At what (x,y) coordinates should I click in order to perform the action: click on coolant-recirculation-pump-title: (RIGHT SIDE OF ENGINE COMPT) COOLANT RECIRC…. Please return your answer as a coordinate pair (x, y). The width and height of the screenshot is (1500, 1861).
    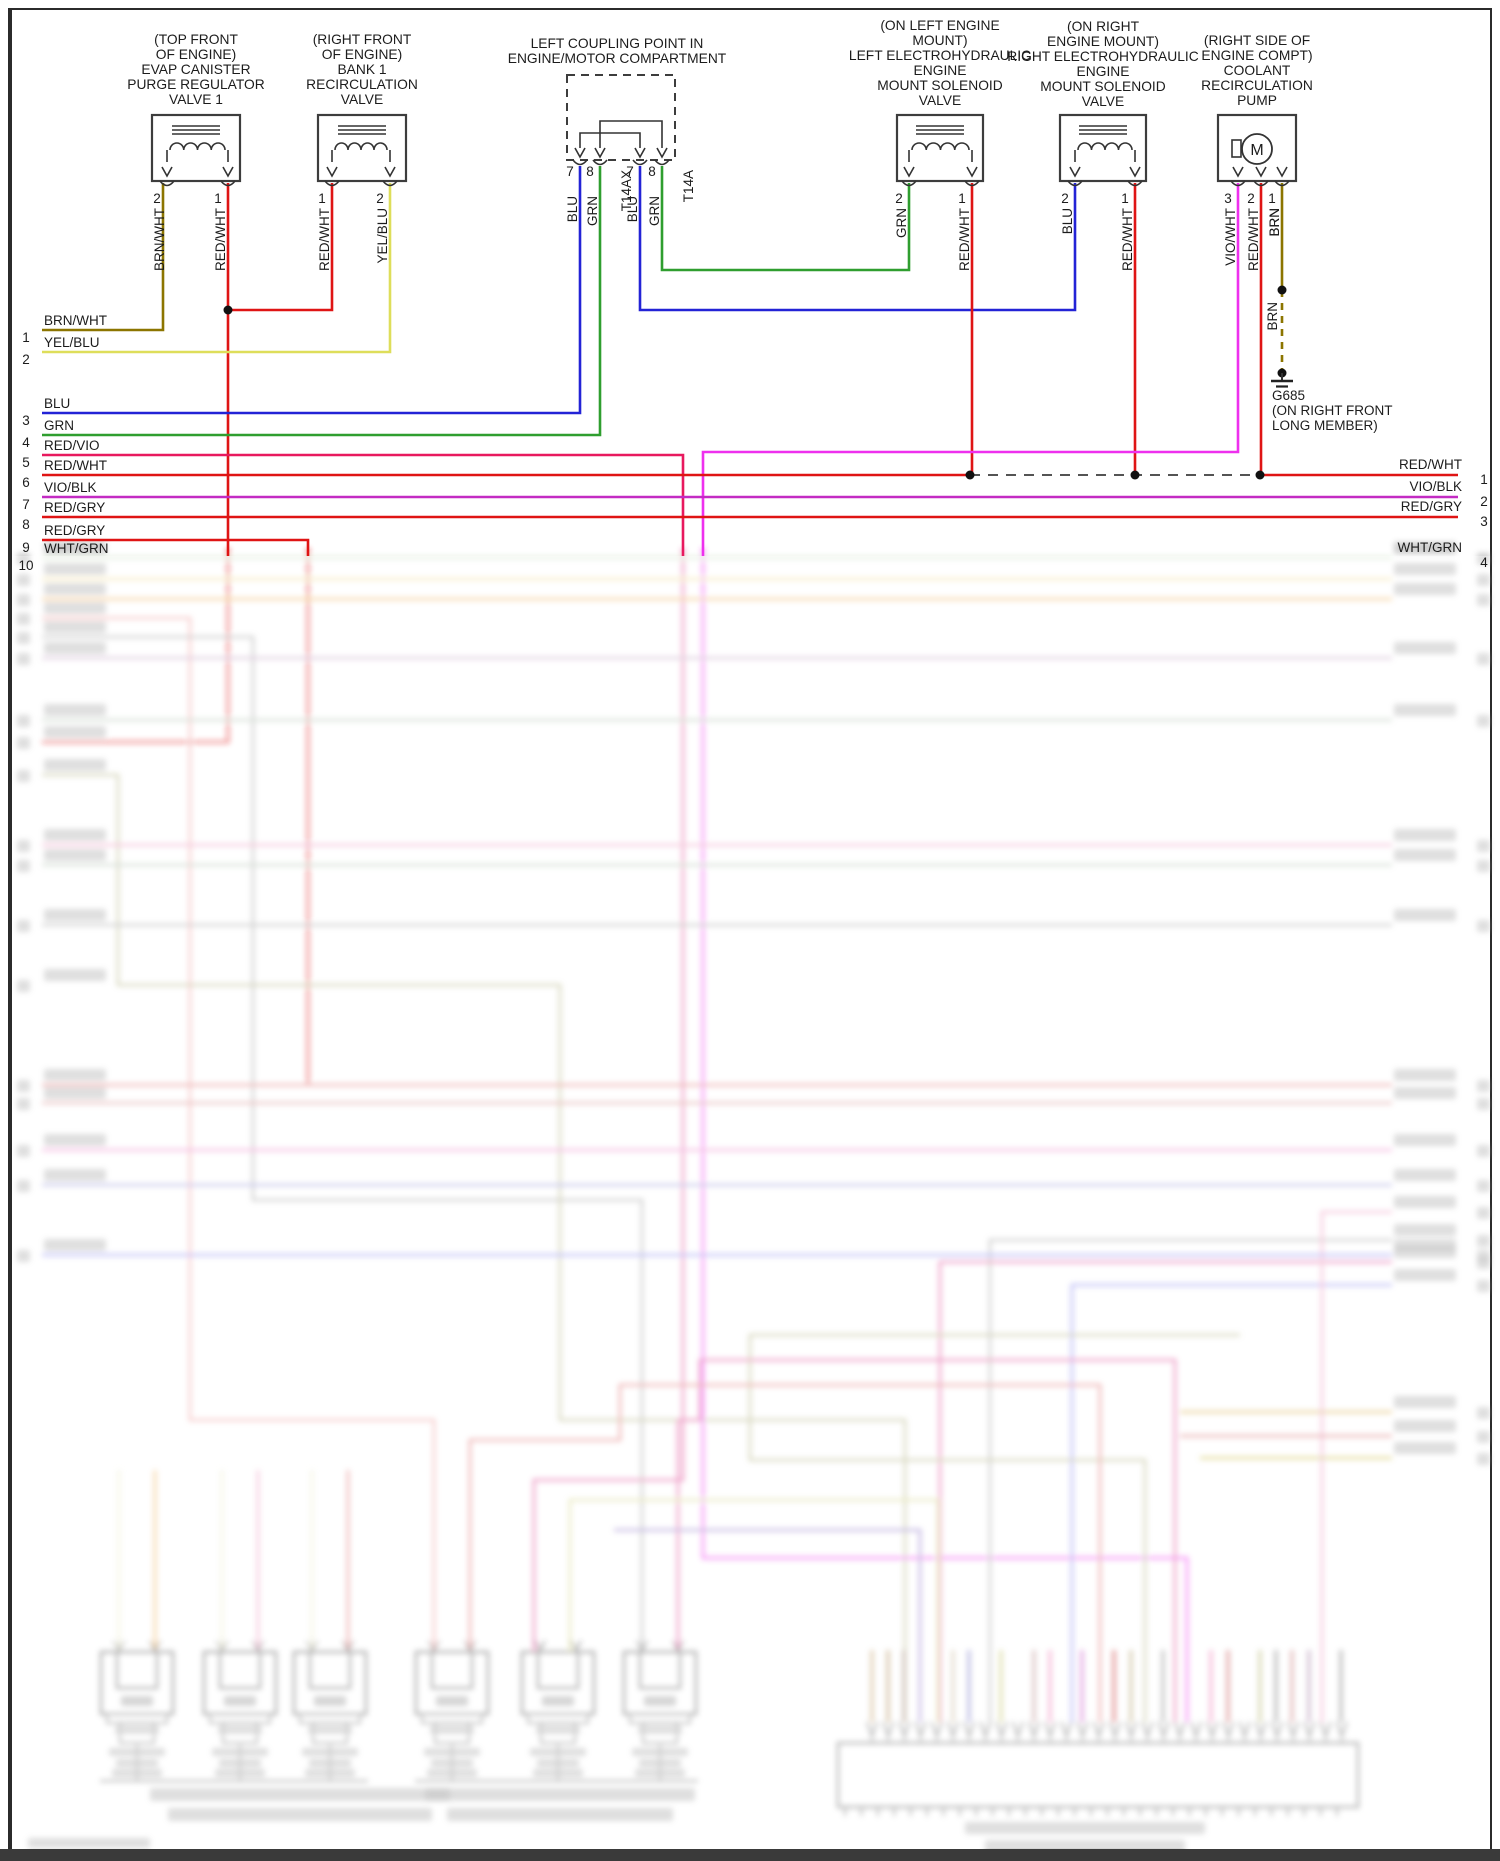
    Looking at the image, I should click on (1257, 70).